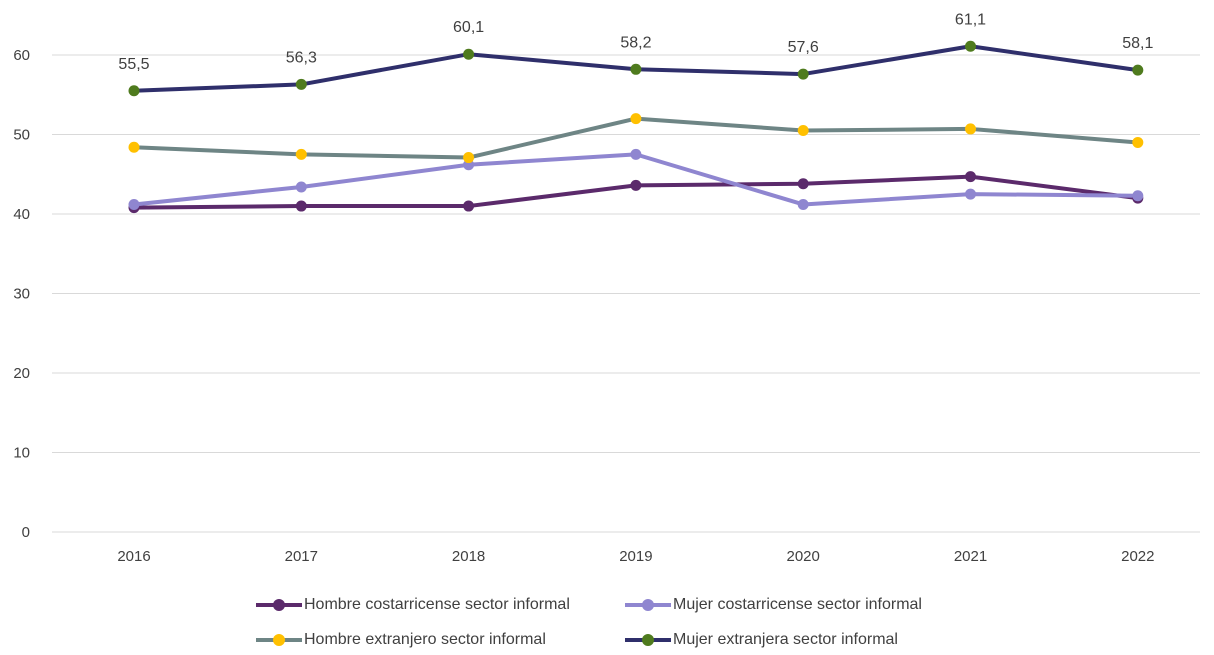  I want to click on x-tick-label: 2021, so click(970, 556).